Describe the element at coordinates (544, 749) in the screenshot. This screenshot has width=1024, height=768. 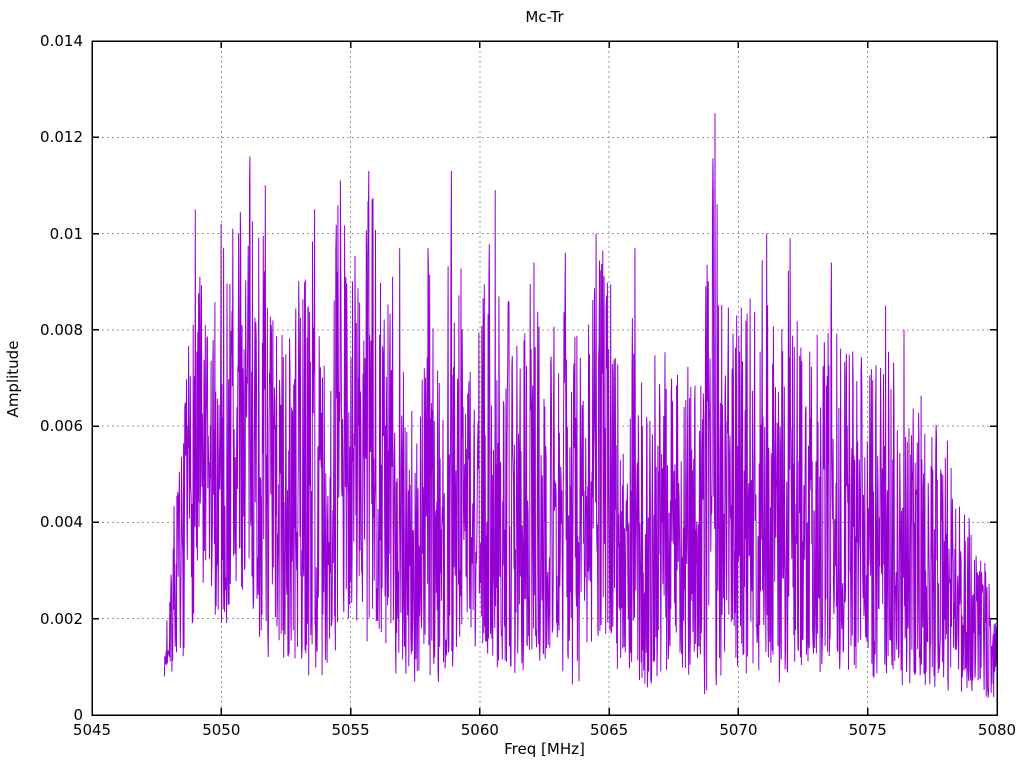
I see `x-axis-label: Freq [MHz]` at that location.